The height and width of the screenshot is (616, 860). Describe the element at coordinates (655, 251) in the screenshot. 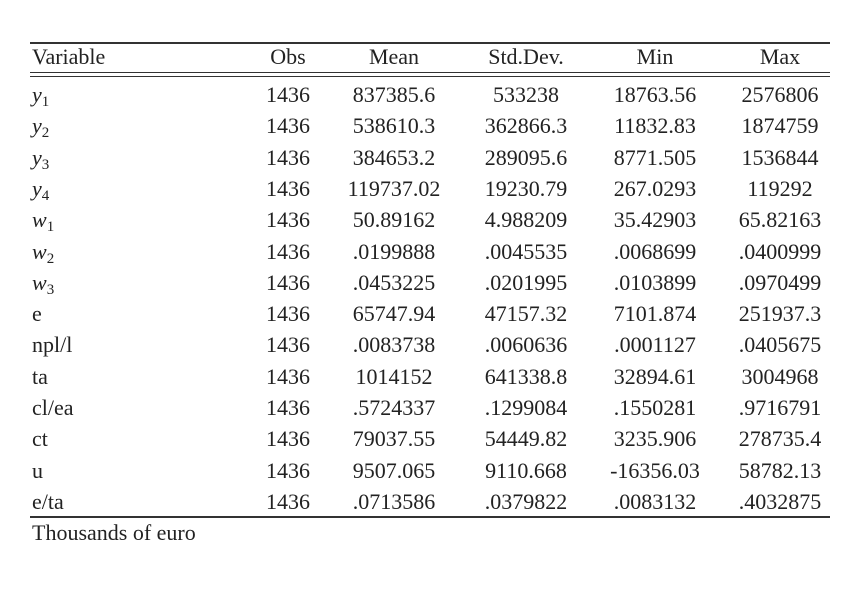

I see `value-cell: .0068699` at that location.